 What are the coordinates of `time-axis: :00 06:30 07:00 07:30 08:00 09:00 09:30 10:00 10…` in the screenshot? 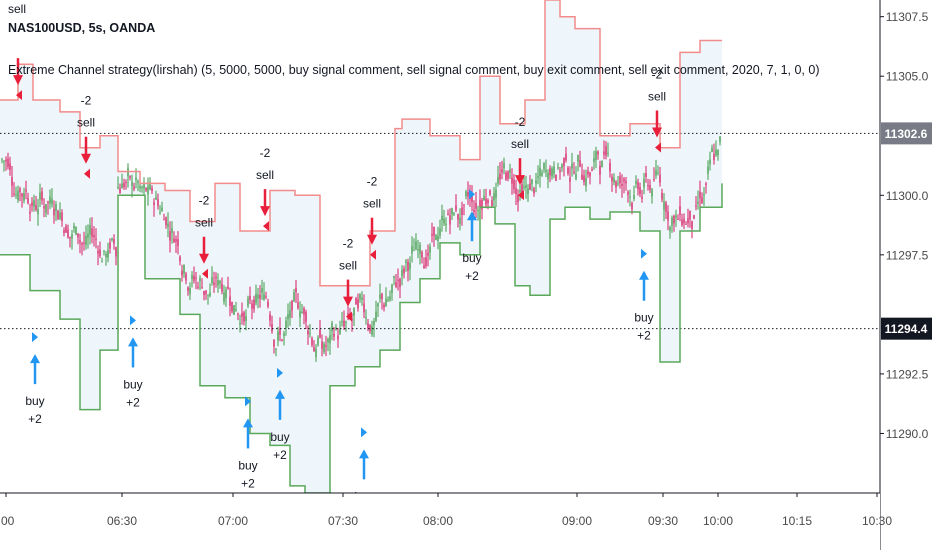 It's located at (446, 521).